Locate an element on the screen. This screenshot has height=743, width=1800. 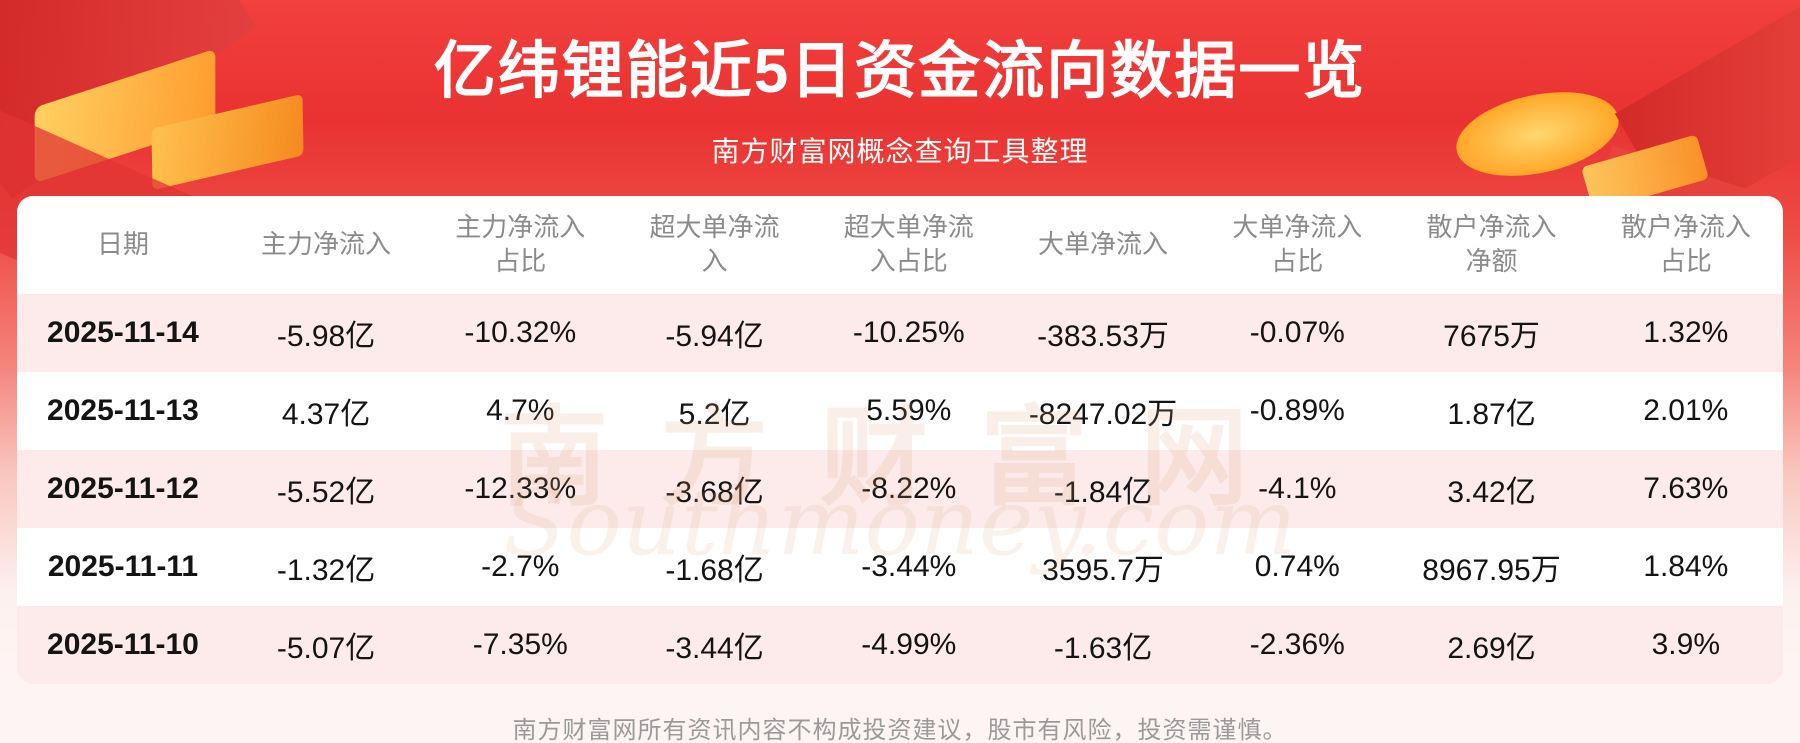
cell-date: 2025-11-13 is located at coordinates (123, 410).